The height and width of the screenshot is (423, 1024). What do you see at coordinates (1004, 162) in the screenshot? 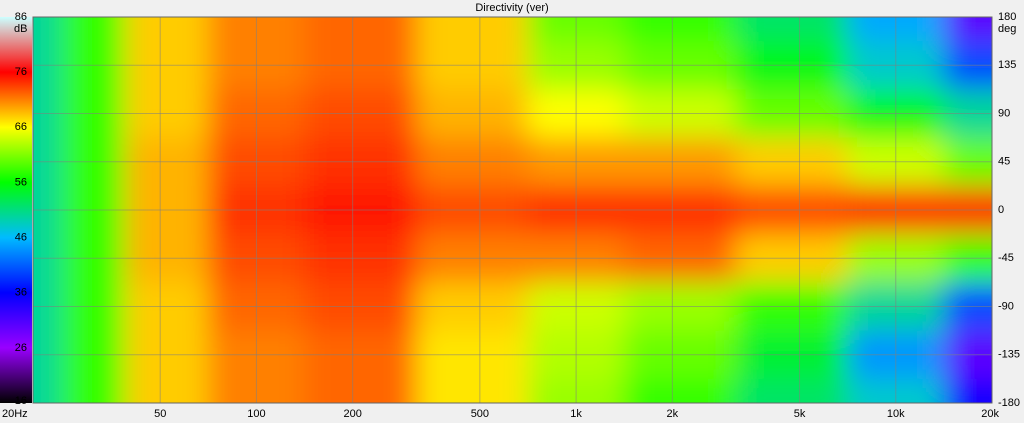
I see `y-tick-label: 45` at bounding box center [1004, 162].